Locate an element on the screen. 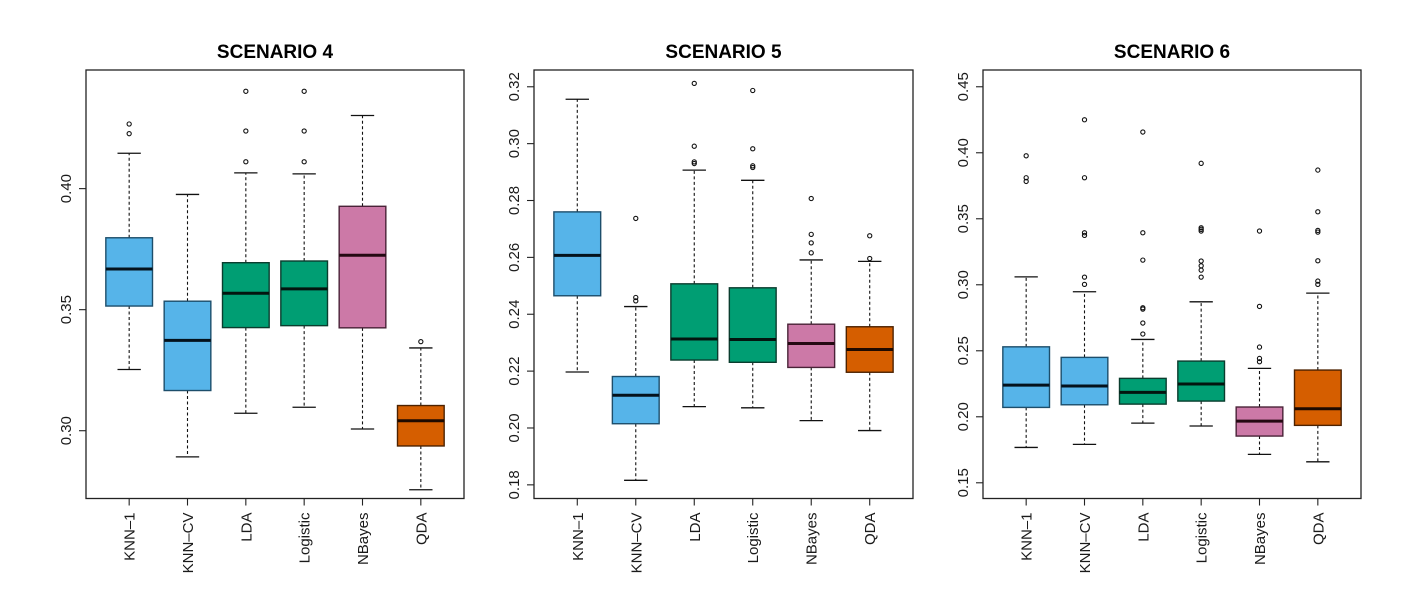 This screenshot has width=1411, height=608. x-tick-label: KNN–CV is located at coordinates (1085, 543).